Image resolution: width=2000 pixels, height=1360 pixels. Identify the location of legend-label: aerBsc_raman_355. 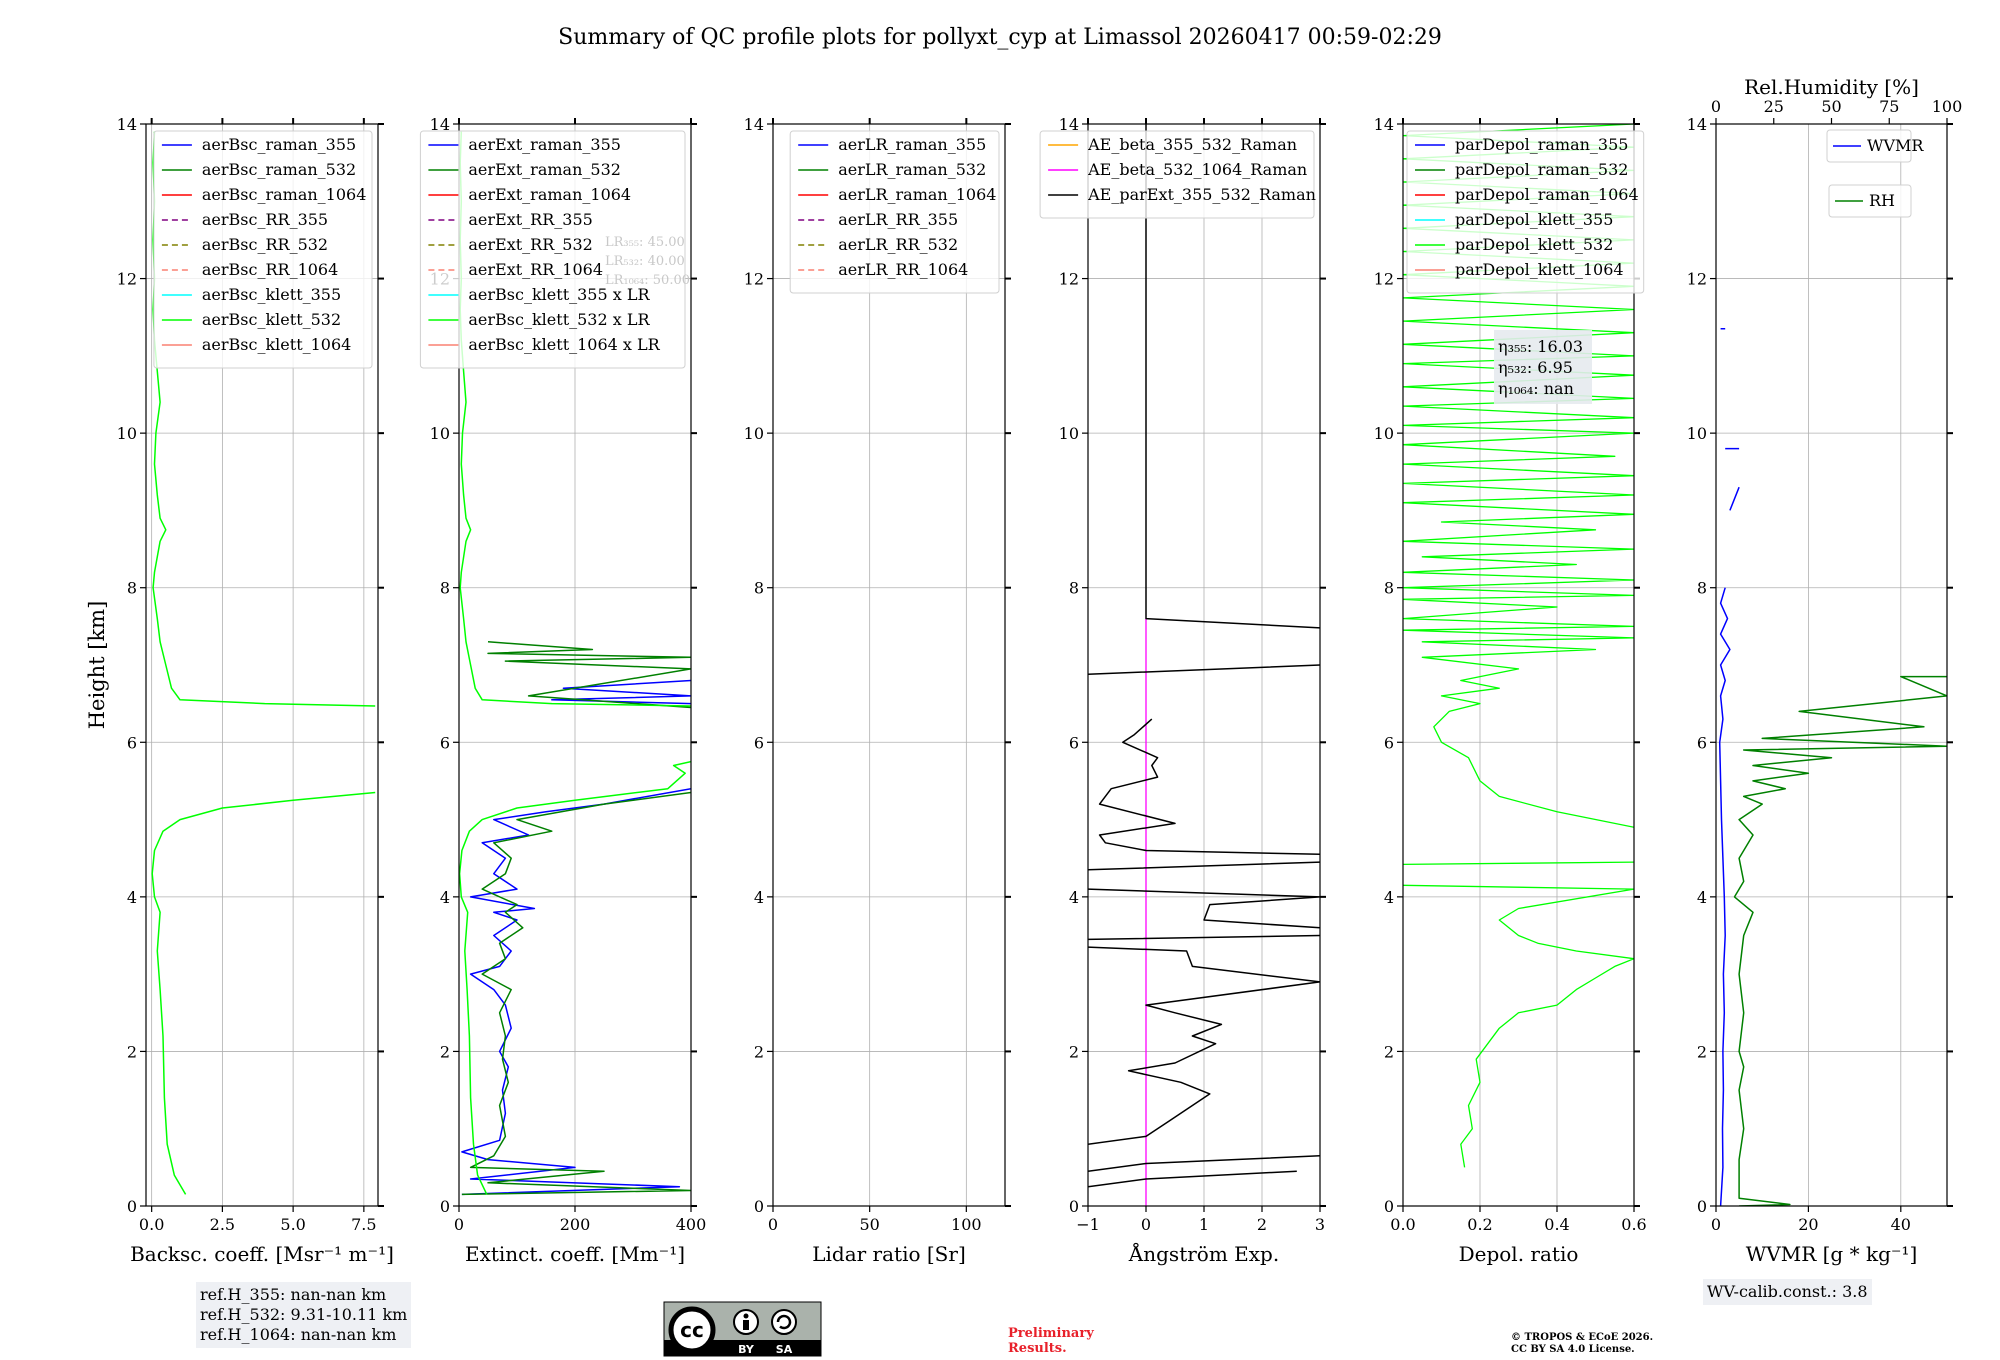
(279, 144).